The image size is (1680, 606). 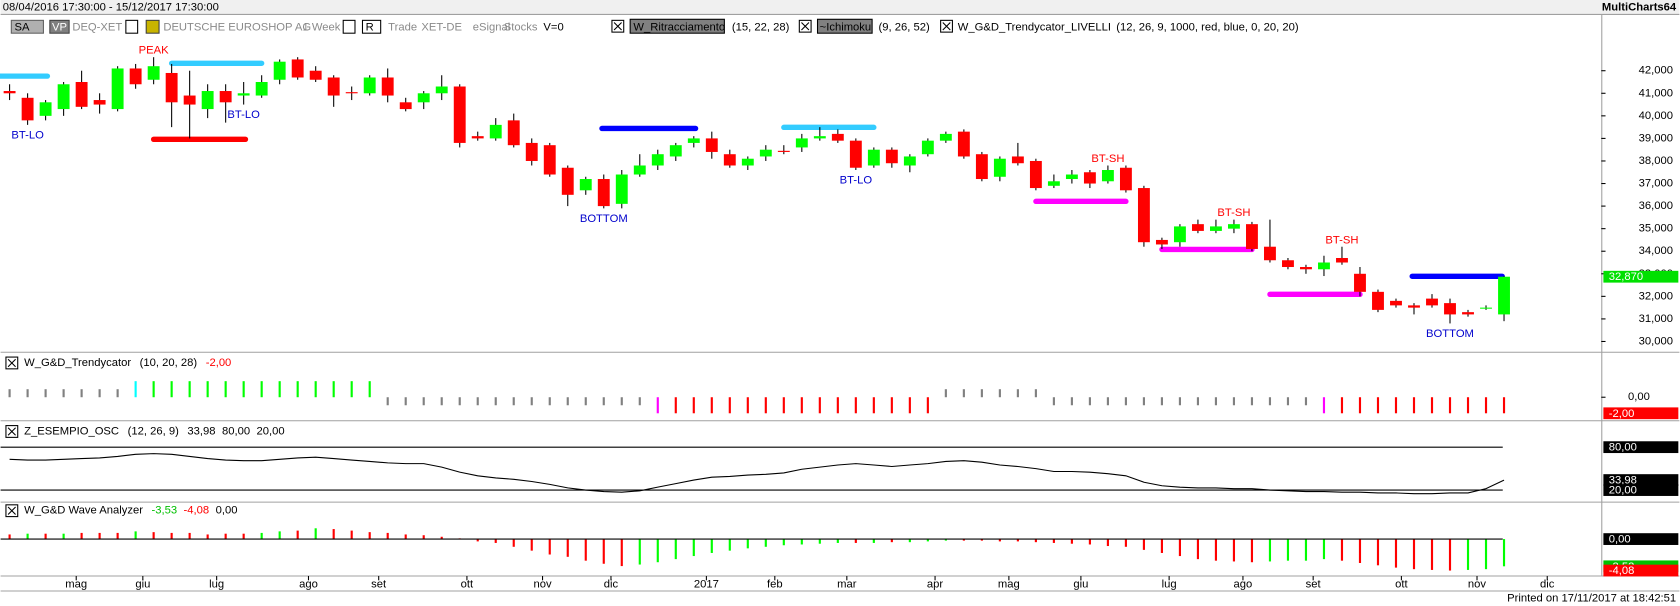 I want to click on r-button, so click(x=371, y=26).